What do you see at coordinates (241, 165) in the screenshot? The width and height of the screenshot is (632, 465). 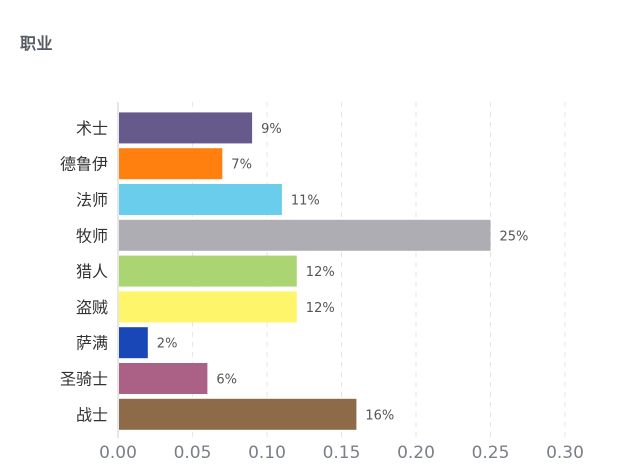 I see `value-label: 7%` at bounding box center [241, 165].